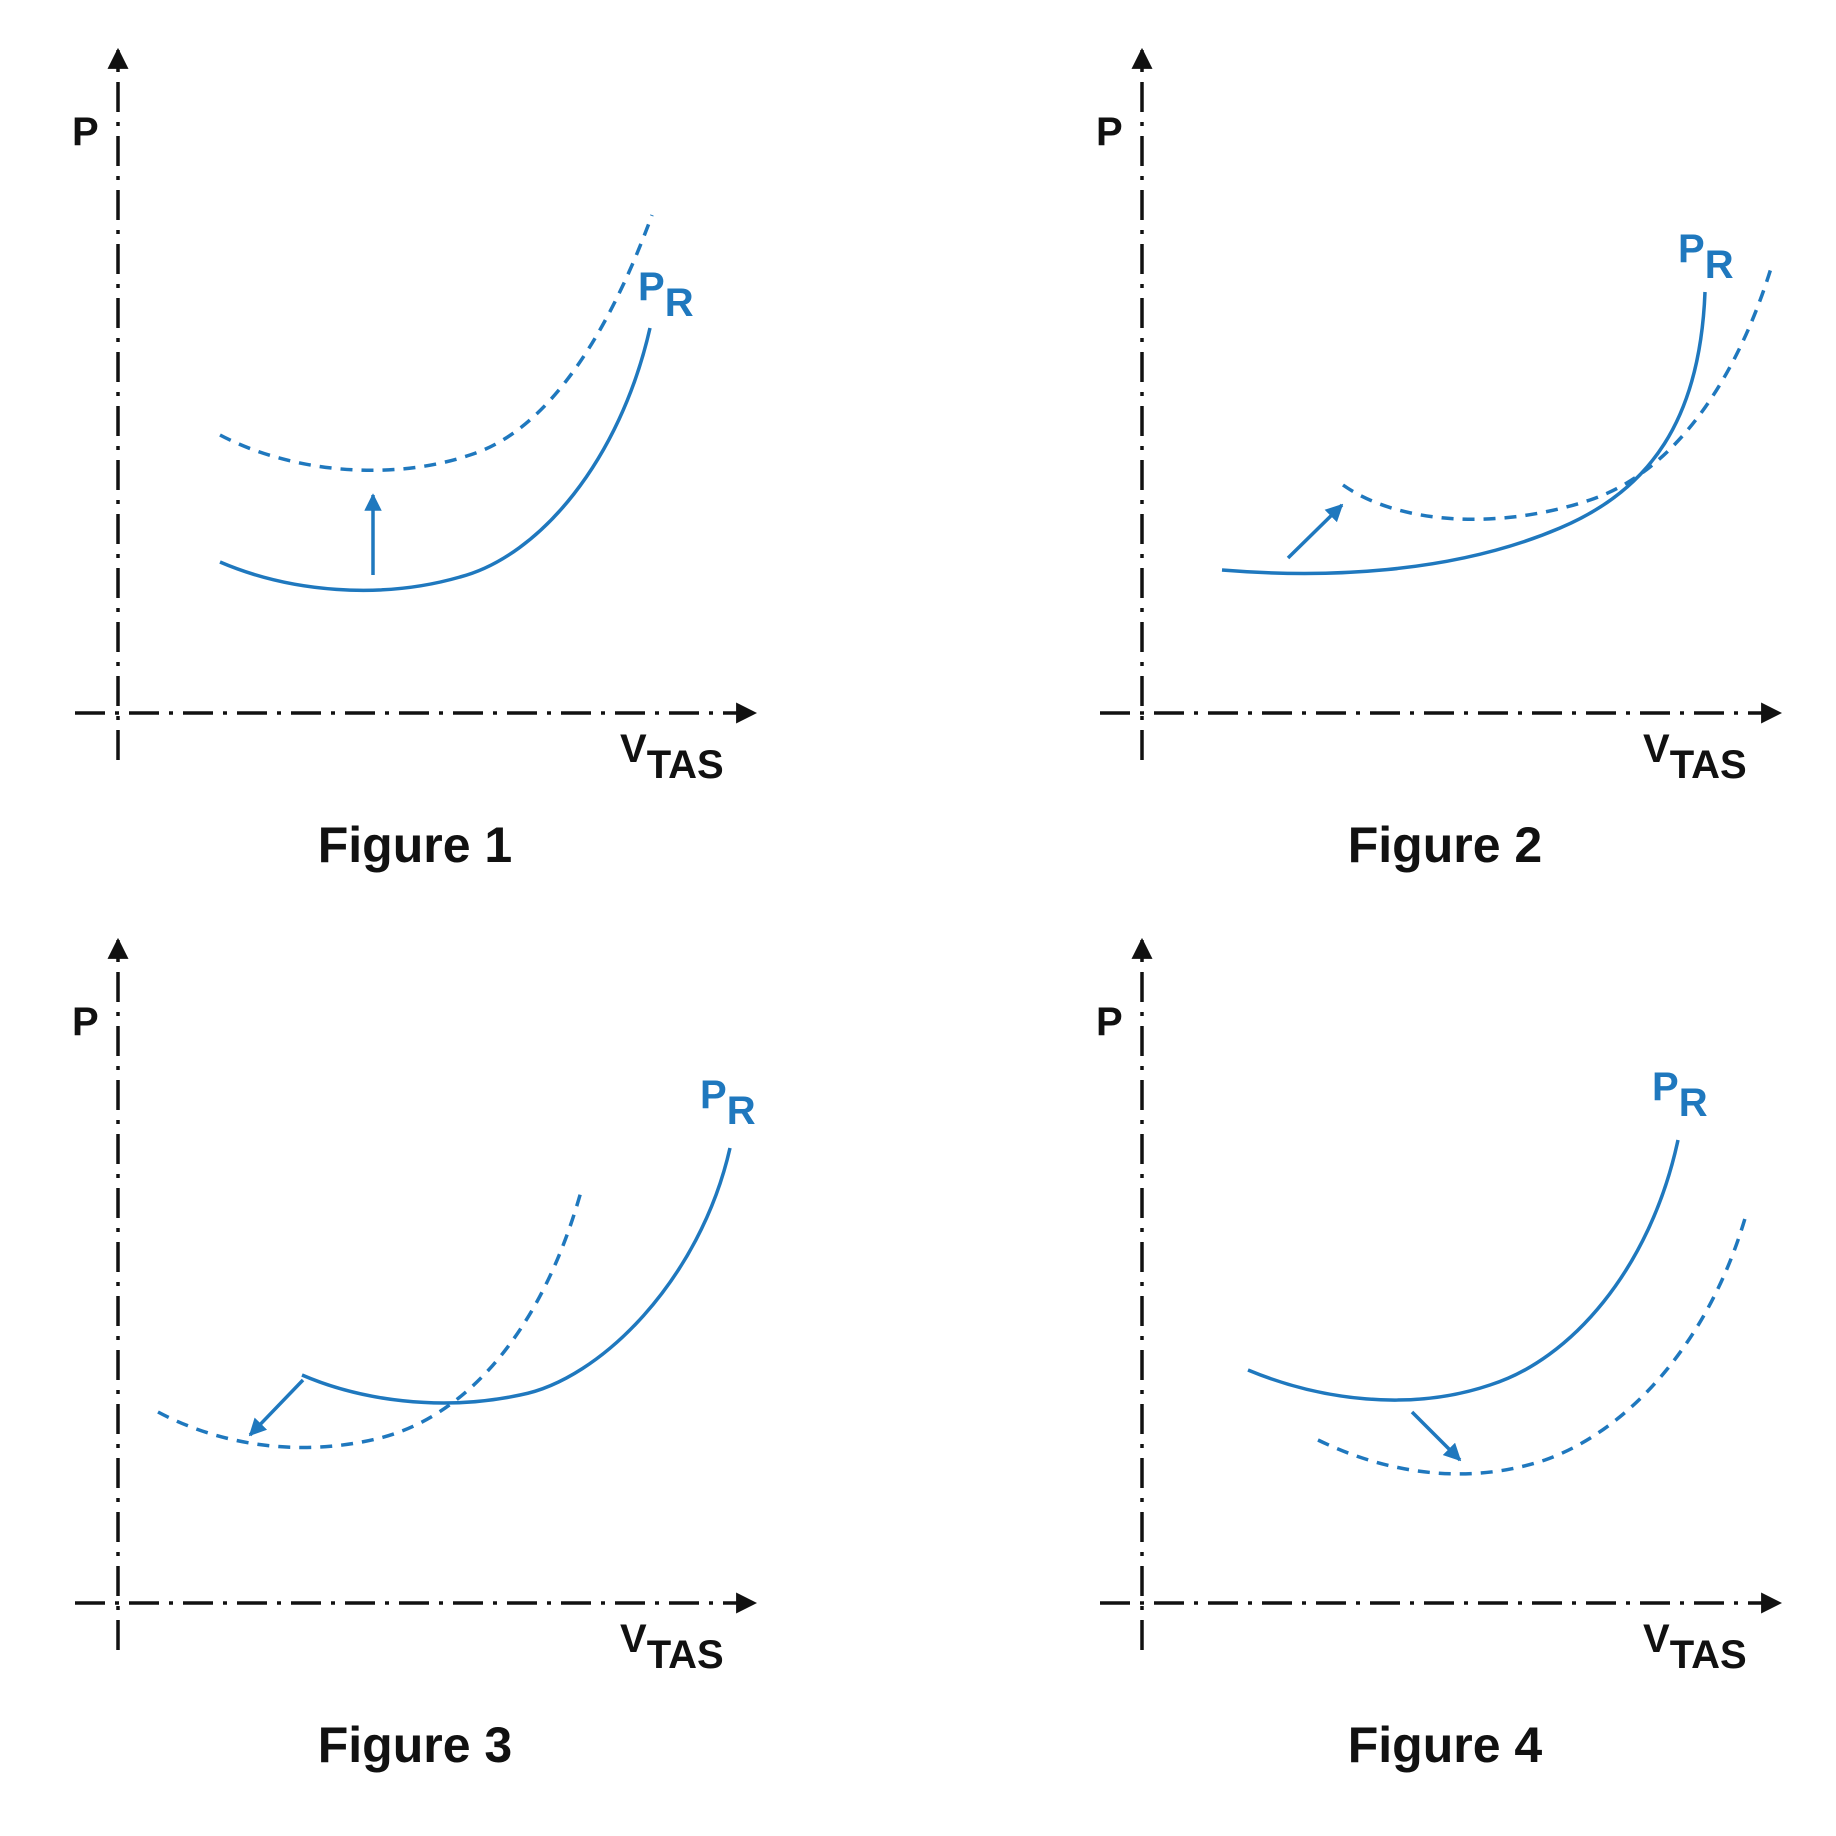 The image size is (1836, 1836). Describe the element at coordinates (1445, 1745) in the screenshot. I see `figure-caption: Figure 4` at that location.